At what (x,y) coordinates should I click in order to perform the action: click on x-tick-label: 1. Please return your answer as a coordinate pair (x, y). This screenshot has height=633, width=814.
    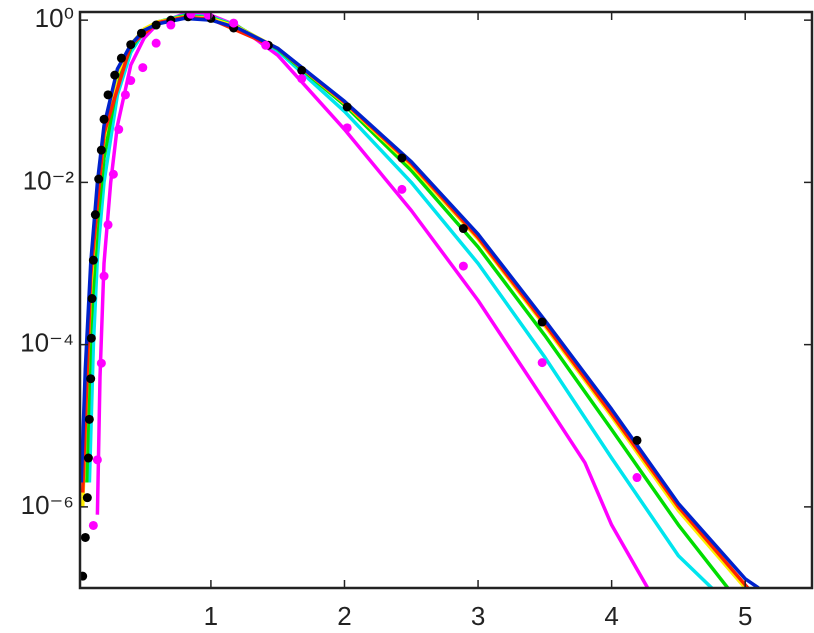
    Looking at the image, I should click on (211, 616).